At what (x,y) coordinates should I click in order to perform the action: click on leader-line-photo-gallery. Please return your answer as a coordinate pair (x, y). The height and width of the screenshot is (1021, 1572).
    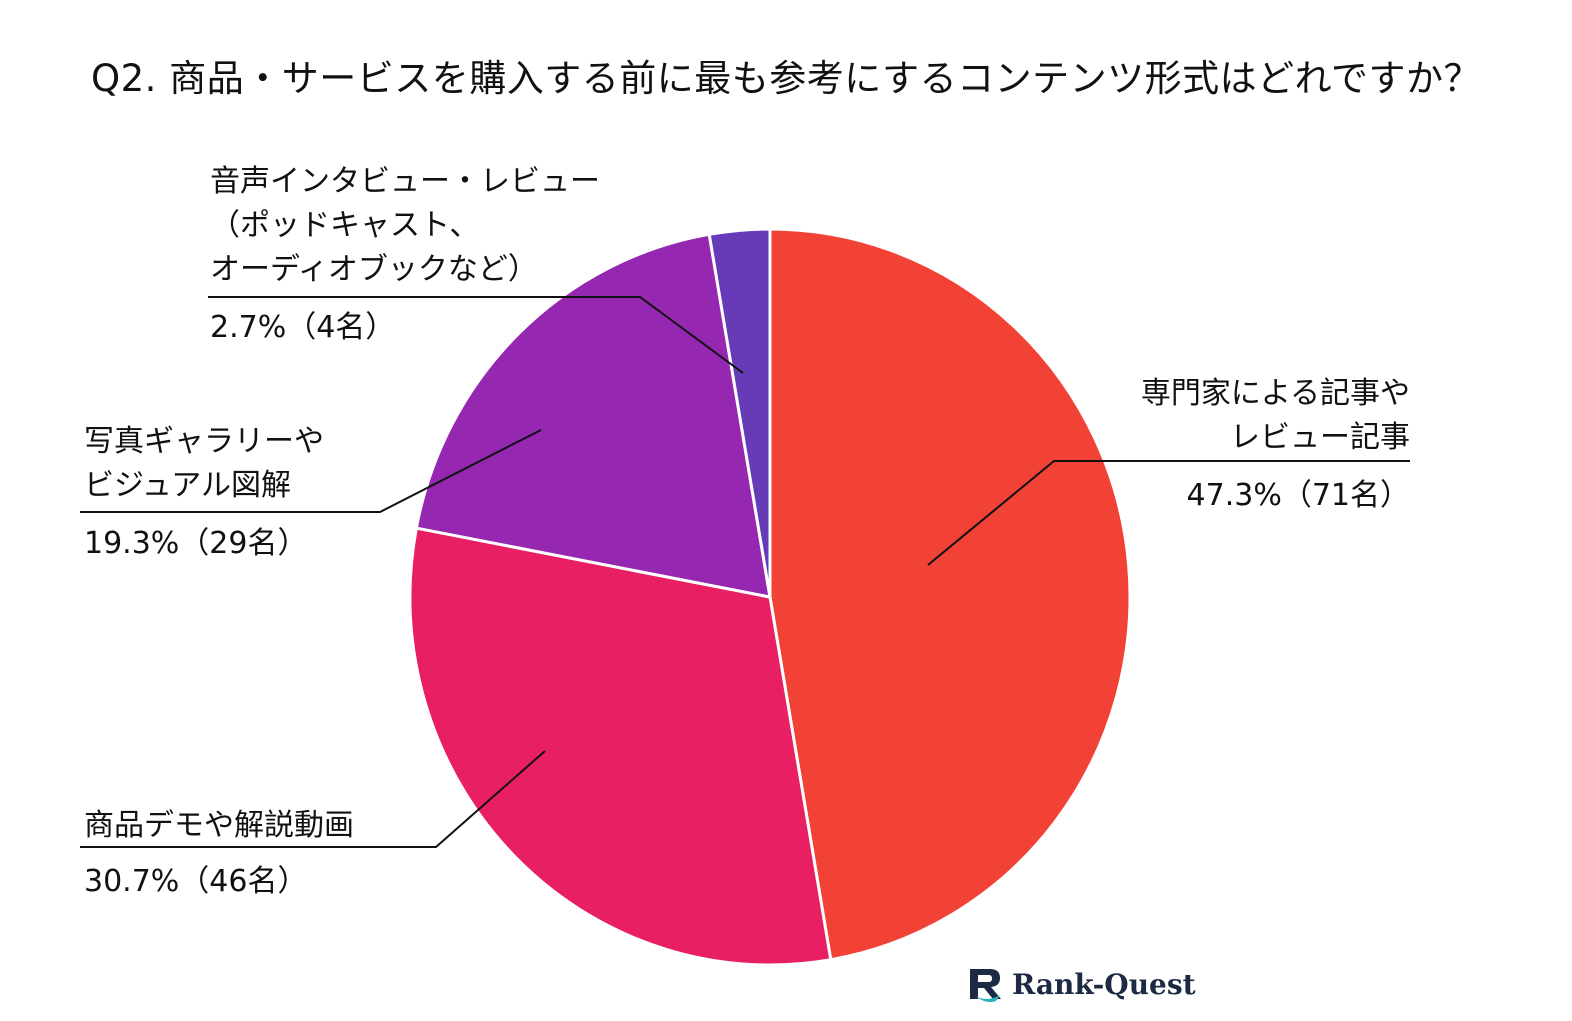
    Looking at the image, I should click on (311, 471).